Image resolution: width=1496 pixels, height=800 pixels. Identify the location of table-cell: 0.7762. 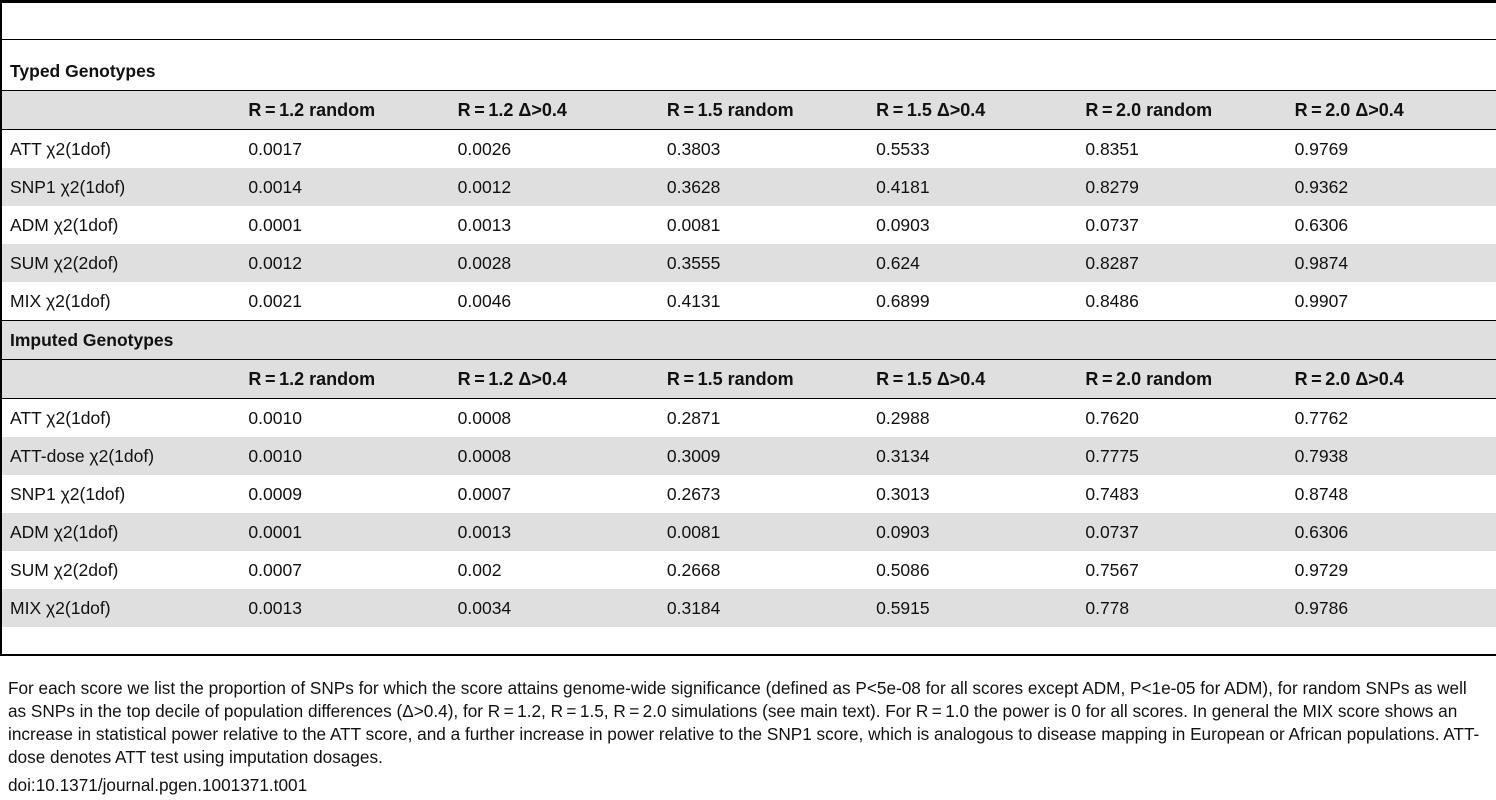
(1391, 417).